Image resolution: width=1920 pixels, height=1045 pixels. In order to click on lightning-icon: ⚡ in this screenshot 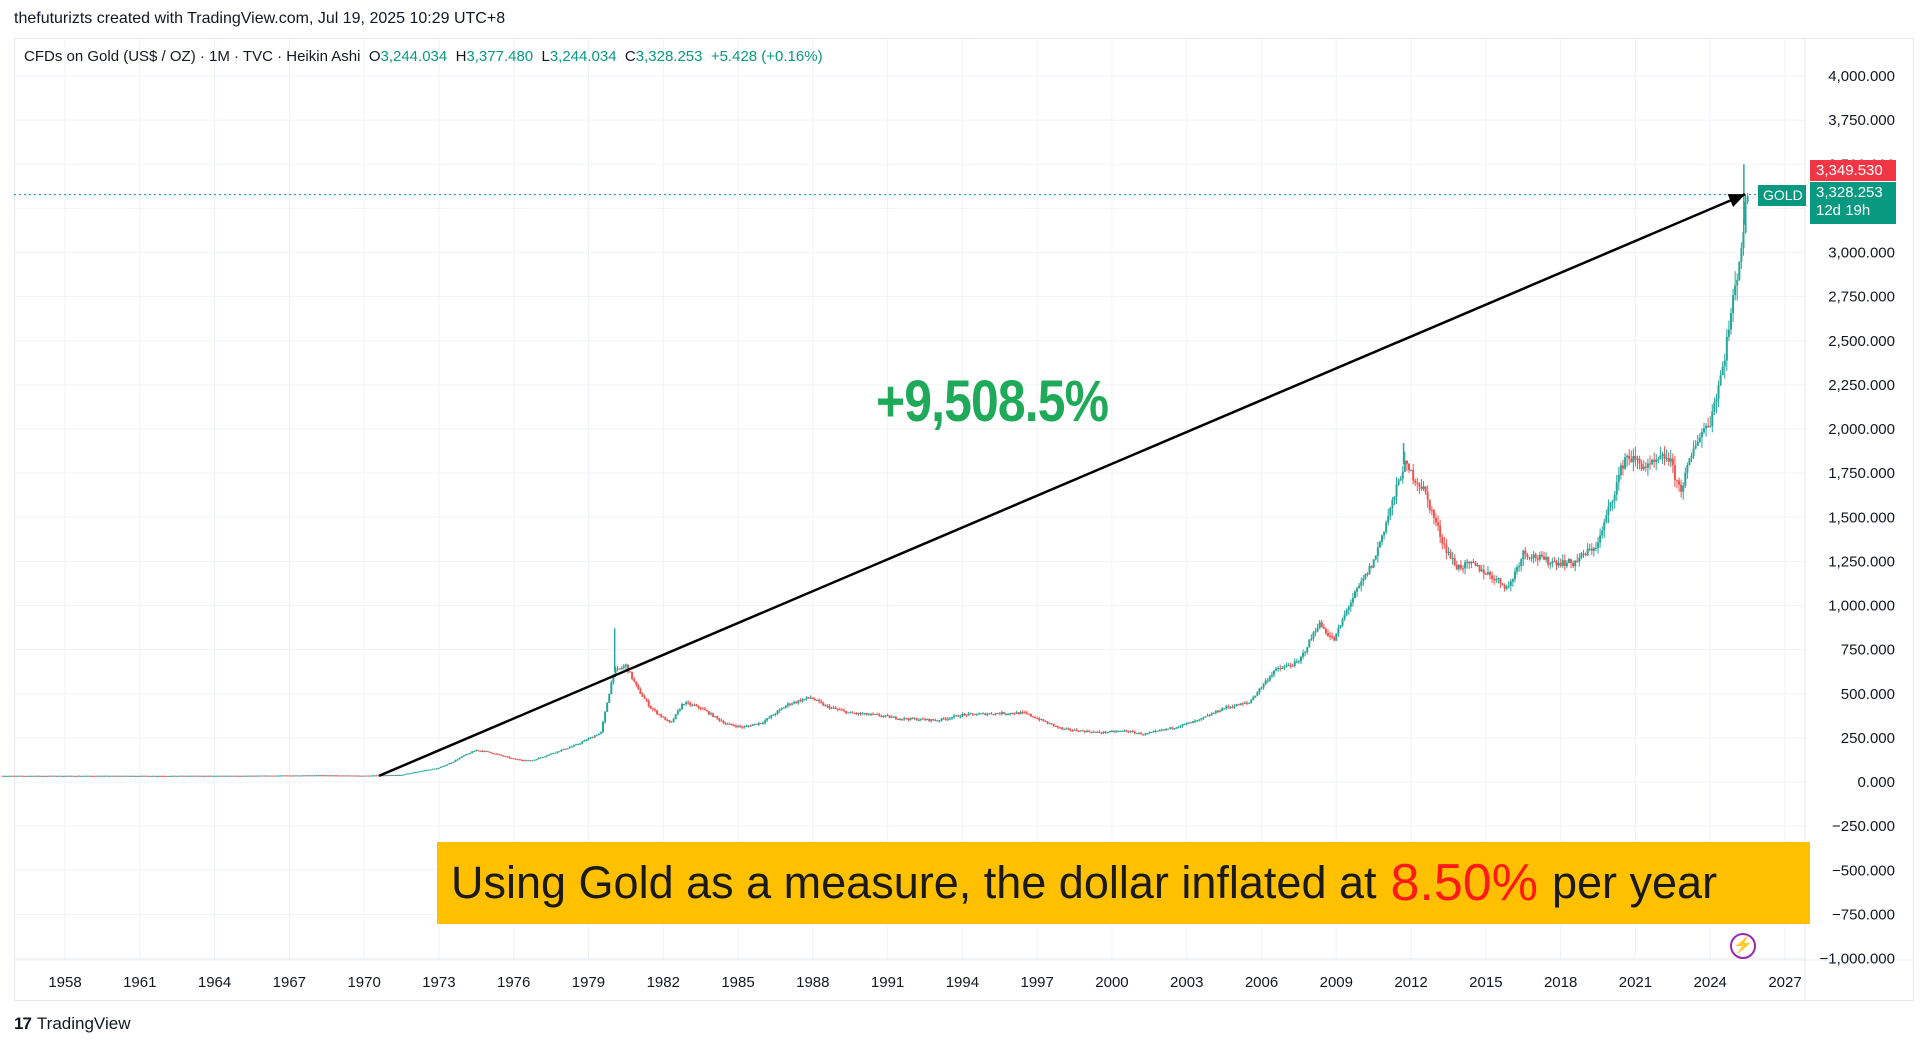, I will do `click(1743, 946)`.